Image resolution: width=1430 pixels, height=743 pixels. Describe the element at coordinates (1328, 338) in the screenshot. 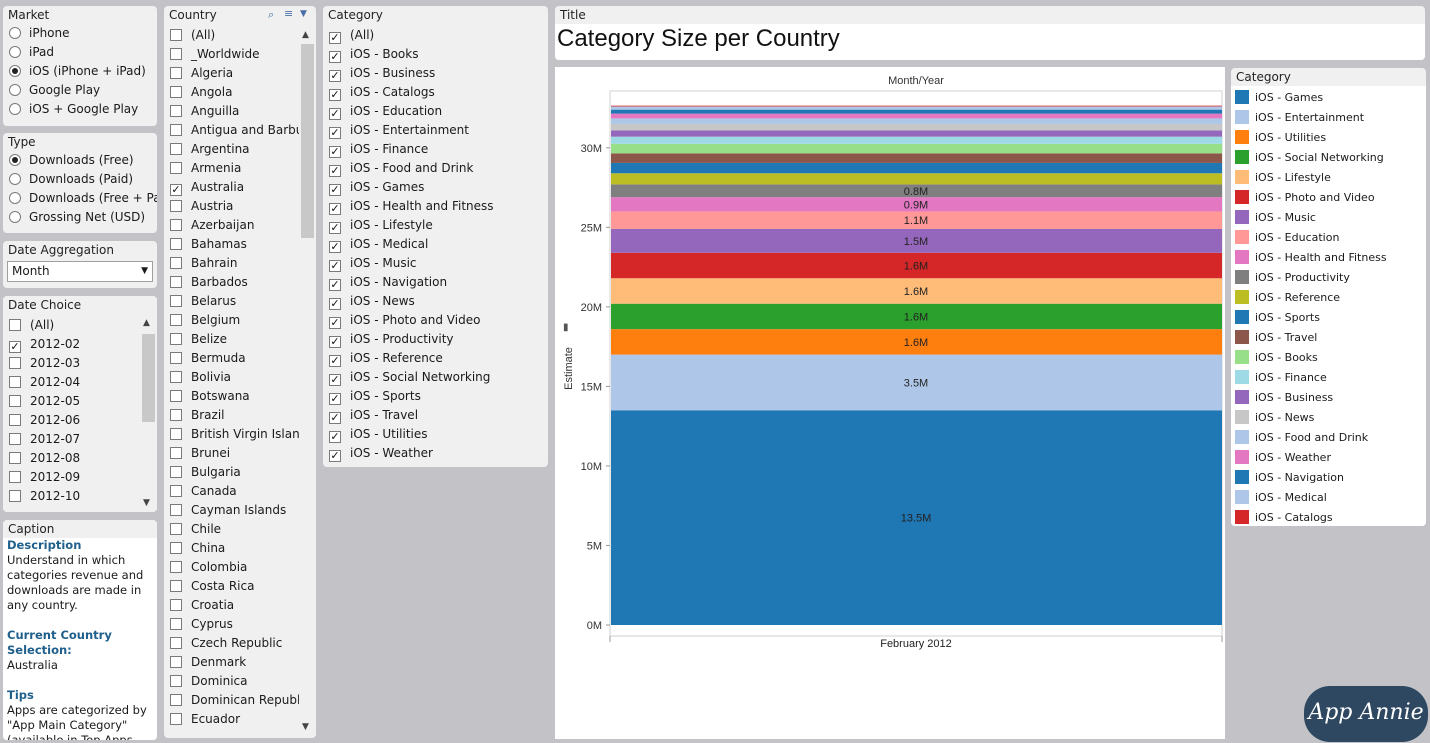

I see `legend-item: iOS - Travel` at that location.